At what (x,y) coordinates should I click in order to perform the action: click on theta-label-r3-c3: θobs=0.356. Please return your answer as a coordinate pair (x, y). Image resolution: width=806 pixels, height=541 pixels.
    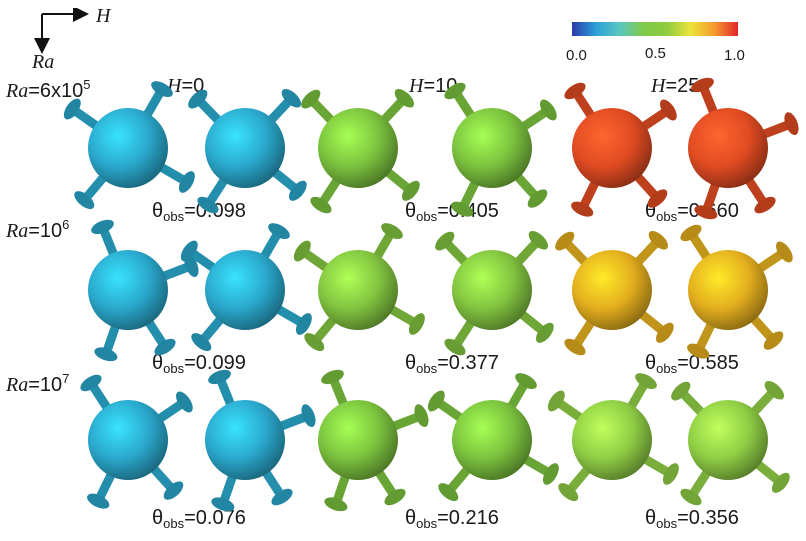
    Looking at the image, I should click on (692, 519).